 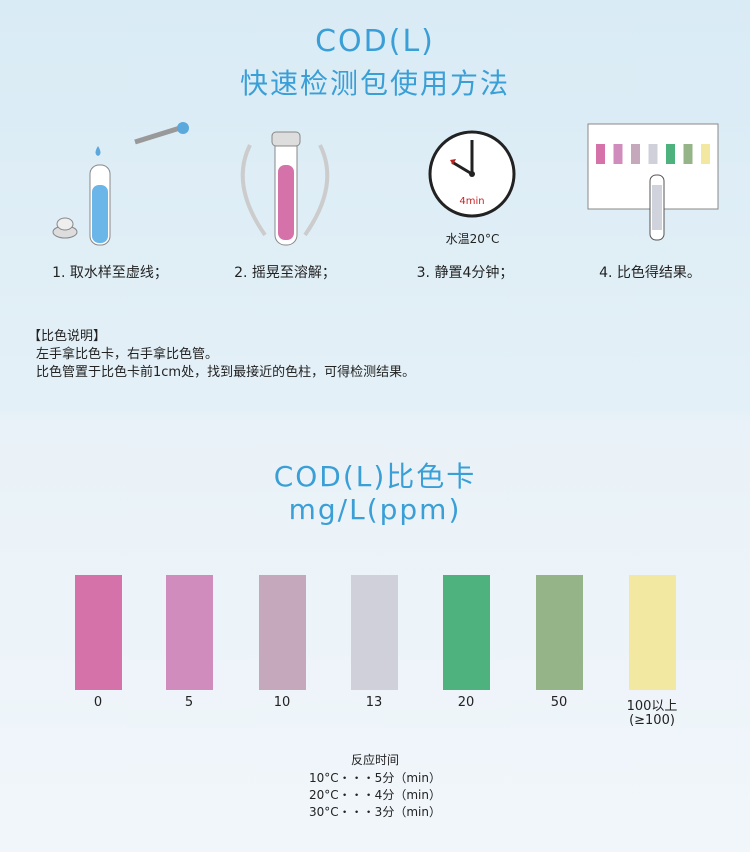 I want to click on swatch-label: 0, so click(x=98, y=702).